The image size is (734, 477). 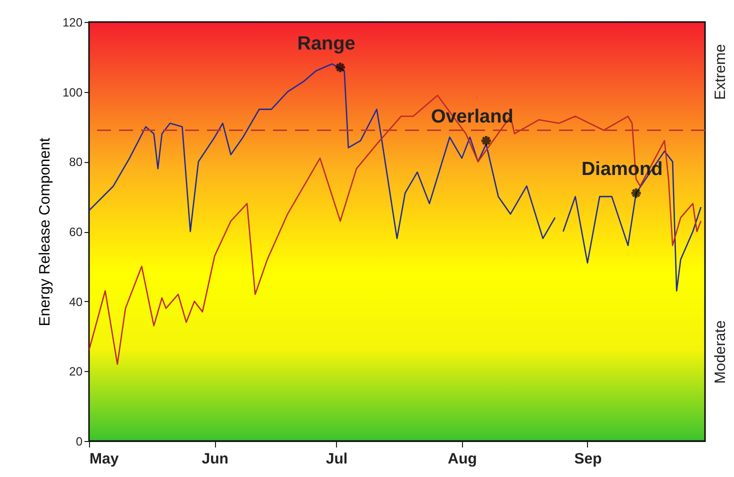 What do you see at coordinates (76, 232) in the screenshot?
I see `y-tick-label: 60` at bounding box center [76, 232].